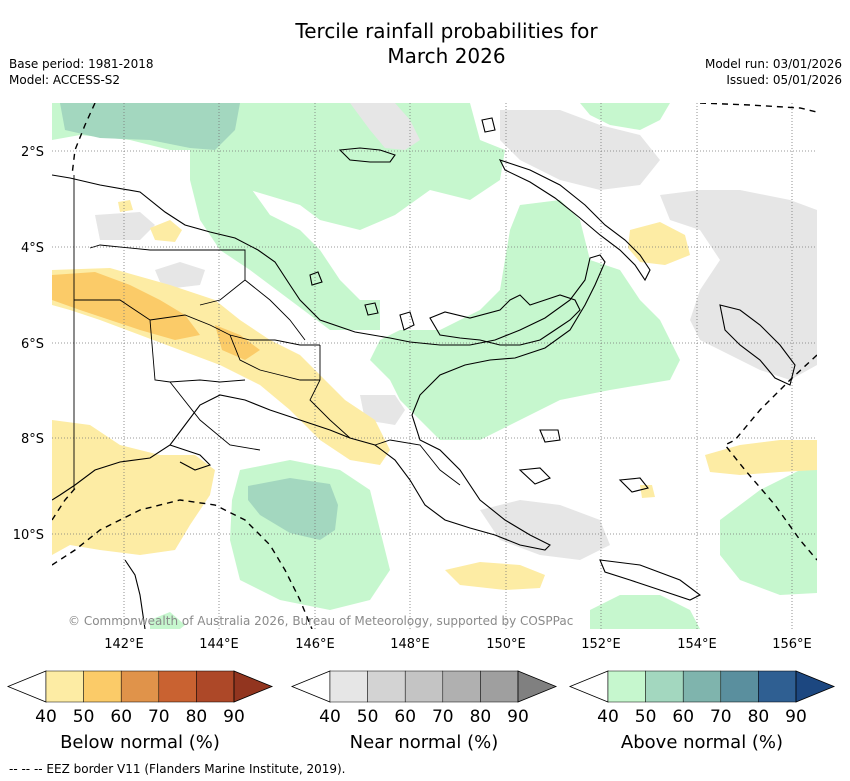  Describe the element at coordinates (124, 644) in the screenshot. I see `lon-label-142e: 142°E` at that location.